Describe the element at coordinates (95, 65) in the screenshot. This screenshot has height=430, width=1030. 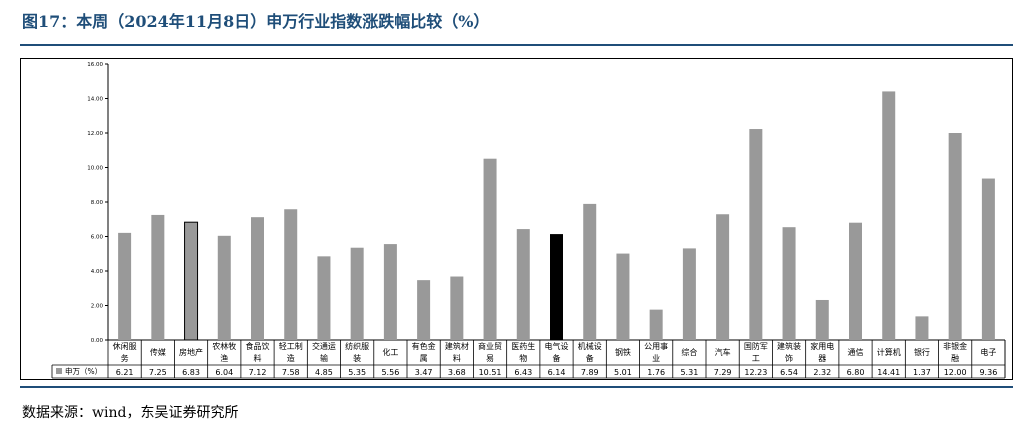
I see `y-tick-label: 16.00` at that location.